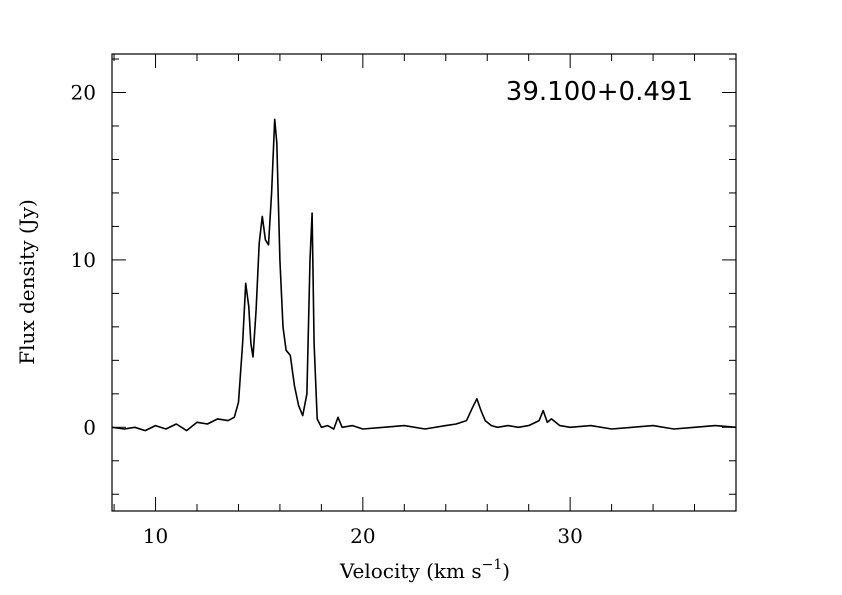 This screenshot has height=595, width=842. I want to click on y-tick-label: 10, so click(83, 260).